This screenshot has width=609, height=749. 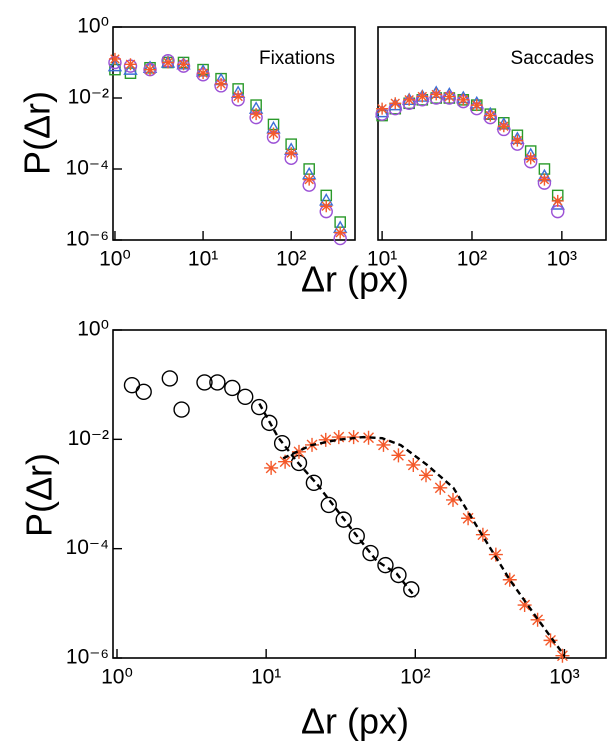 What do you see at coordinates (297, 58) in the screenshot?
I see `panel-title: Fixations` at bounding box center [297, 58].